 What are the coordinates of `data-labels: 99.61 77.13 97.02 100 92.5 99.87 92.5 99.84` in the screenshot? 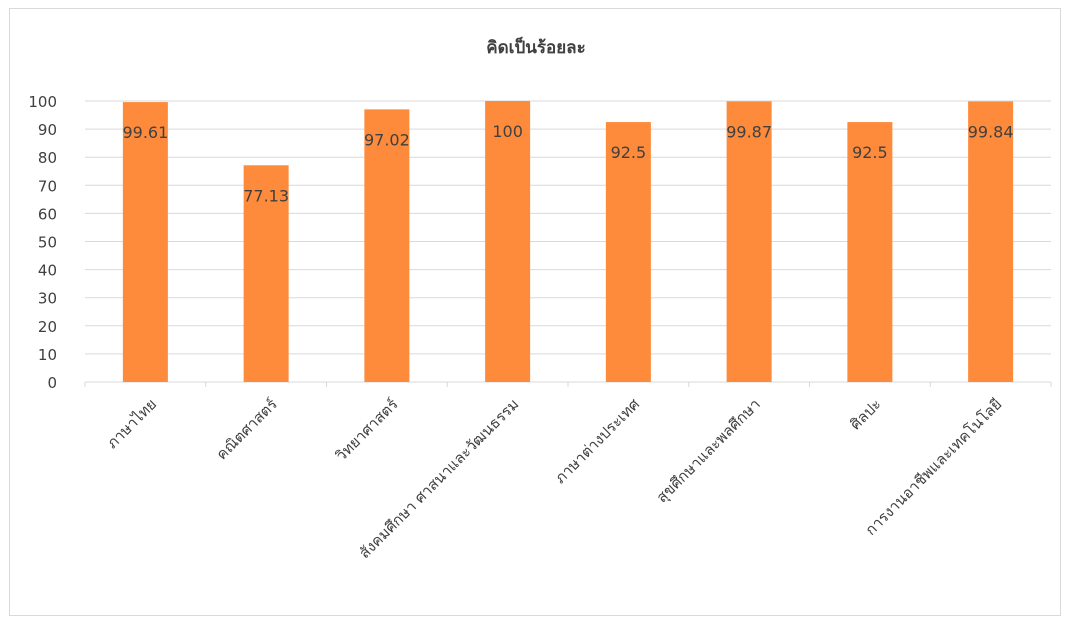 It's located at (567, 163).